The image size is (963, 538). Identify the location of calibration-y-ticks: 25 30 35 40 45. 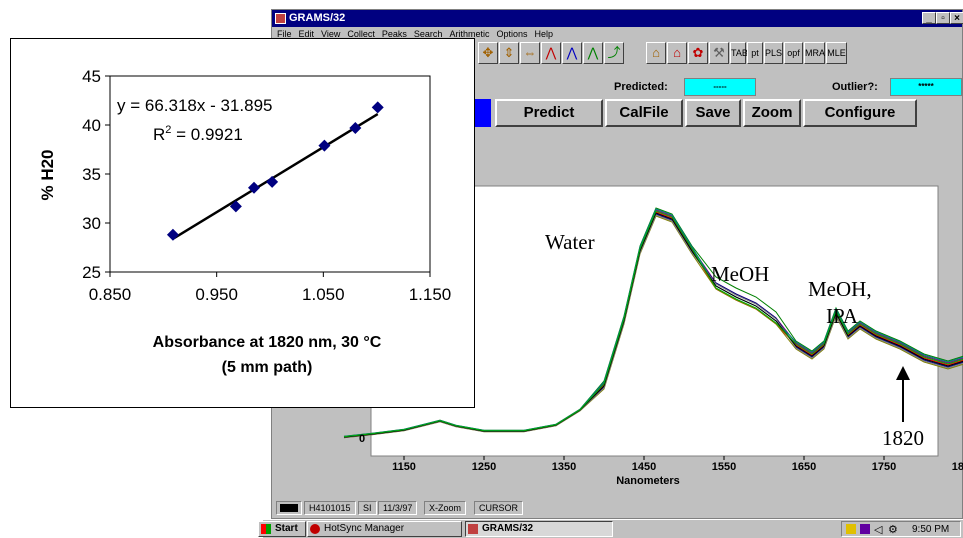
(96, 174).